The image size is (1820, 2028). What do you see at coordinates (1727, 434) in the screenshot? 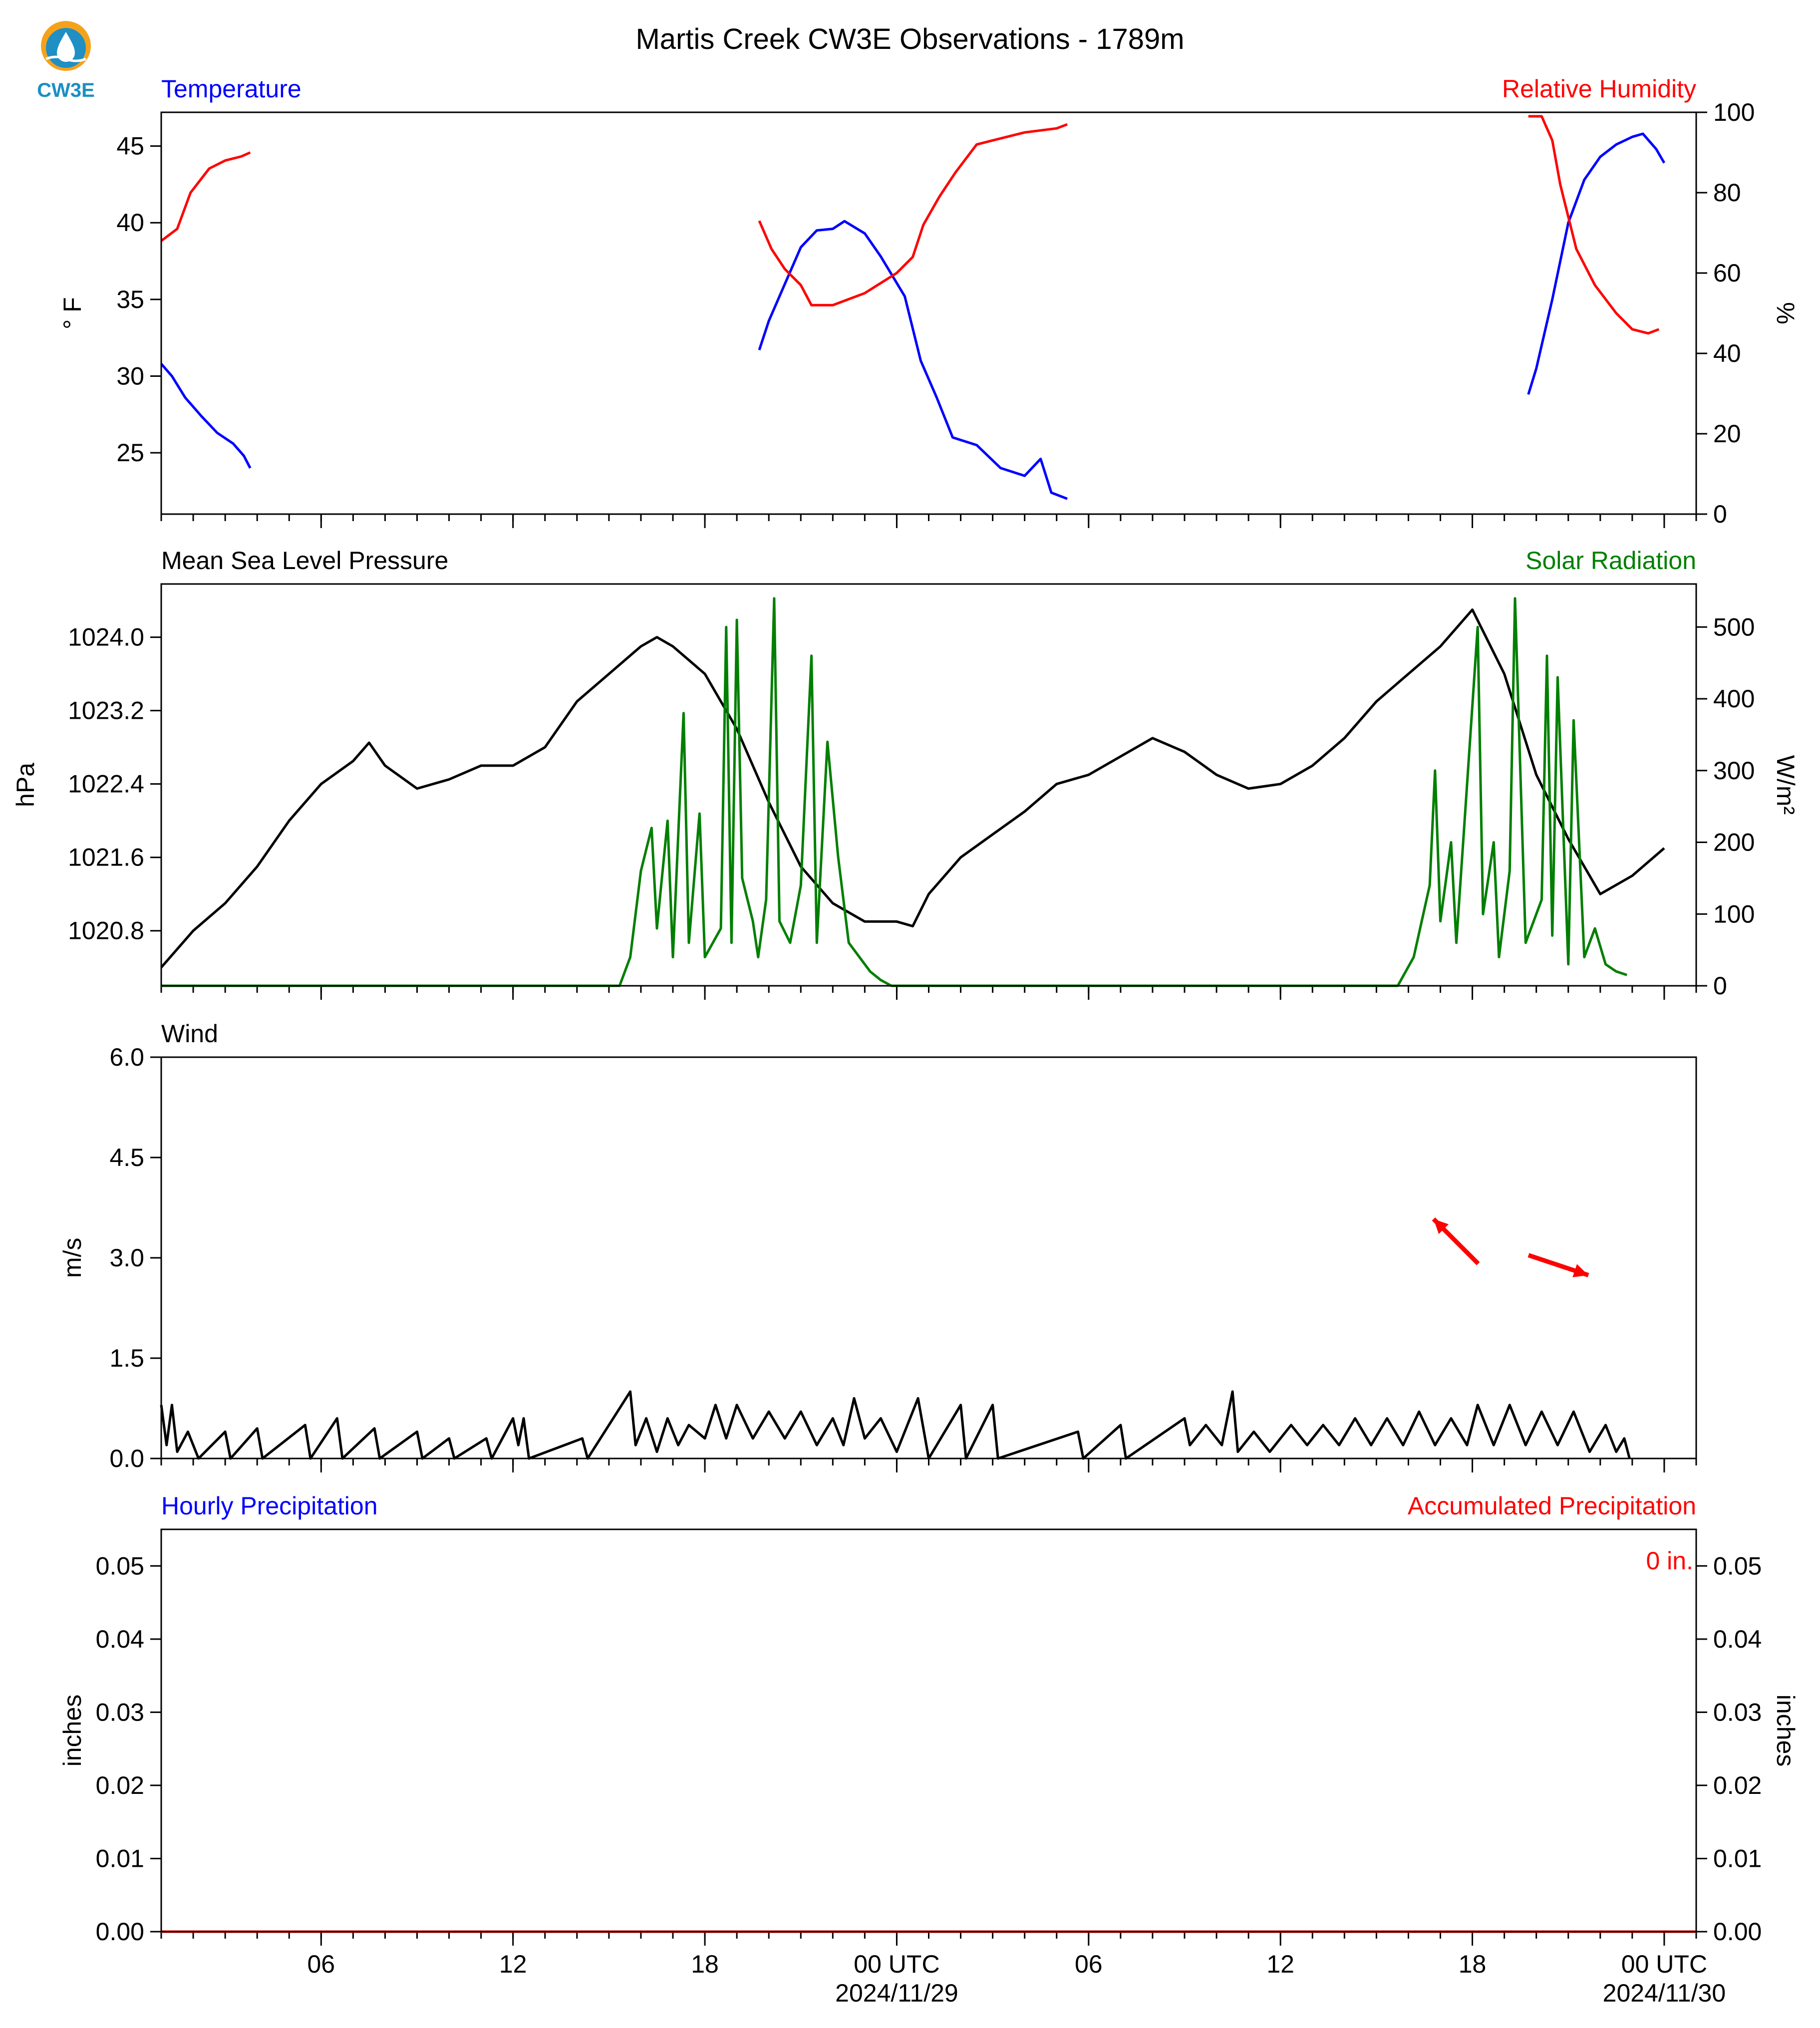
I see `y-right-tick-label: 20` at bounding box center [1727, 434].